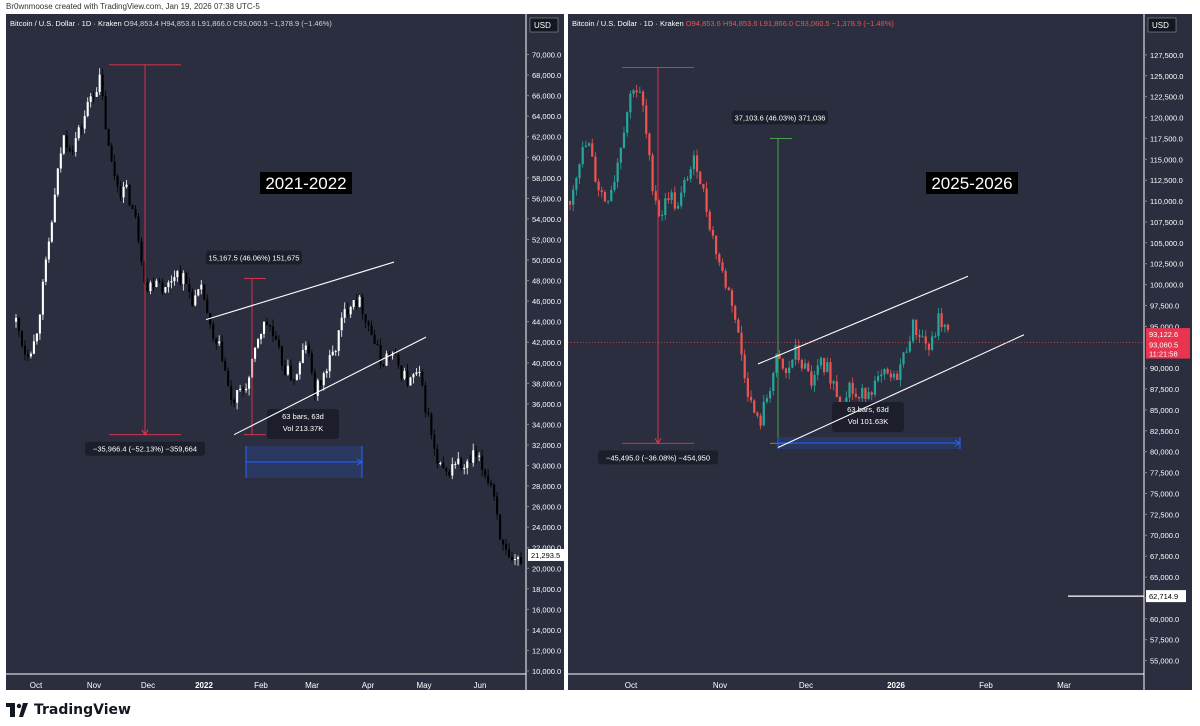  I want to click on currency-badge, so click(544, 25).